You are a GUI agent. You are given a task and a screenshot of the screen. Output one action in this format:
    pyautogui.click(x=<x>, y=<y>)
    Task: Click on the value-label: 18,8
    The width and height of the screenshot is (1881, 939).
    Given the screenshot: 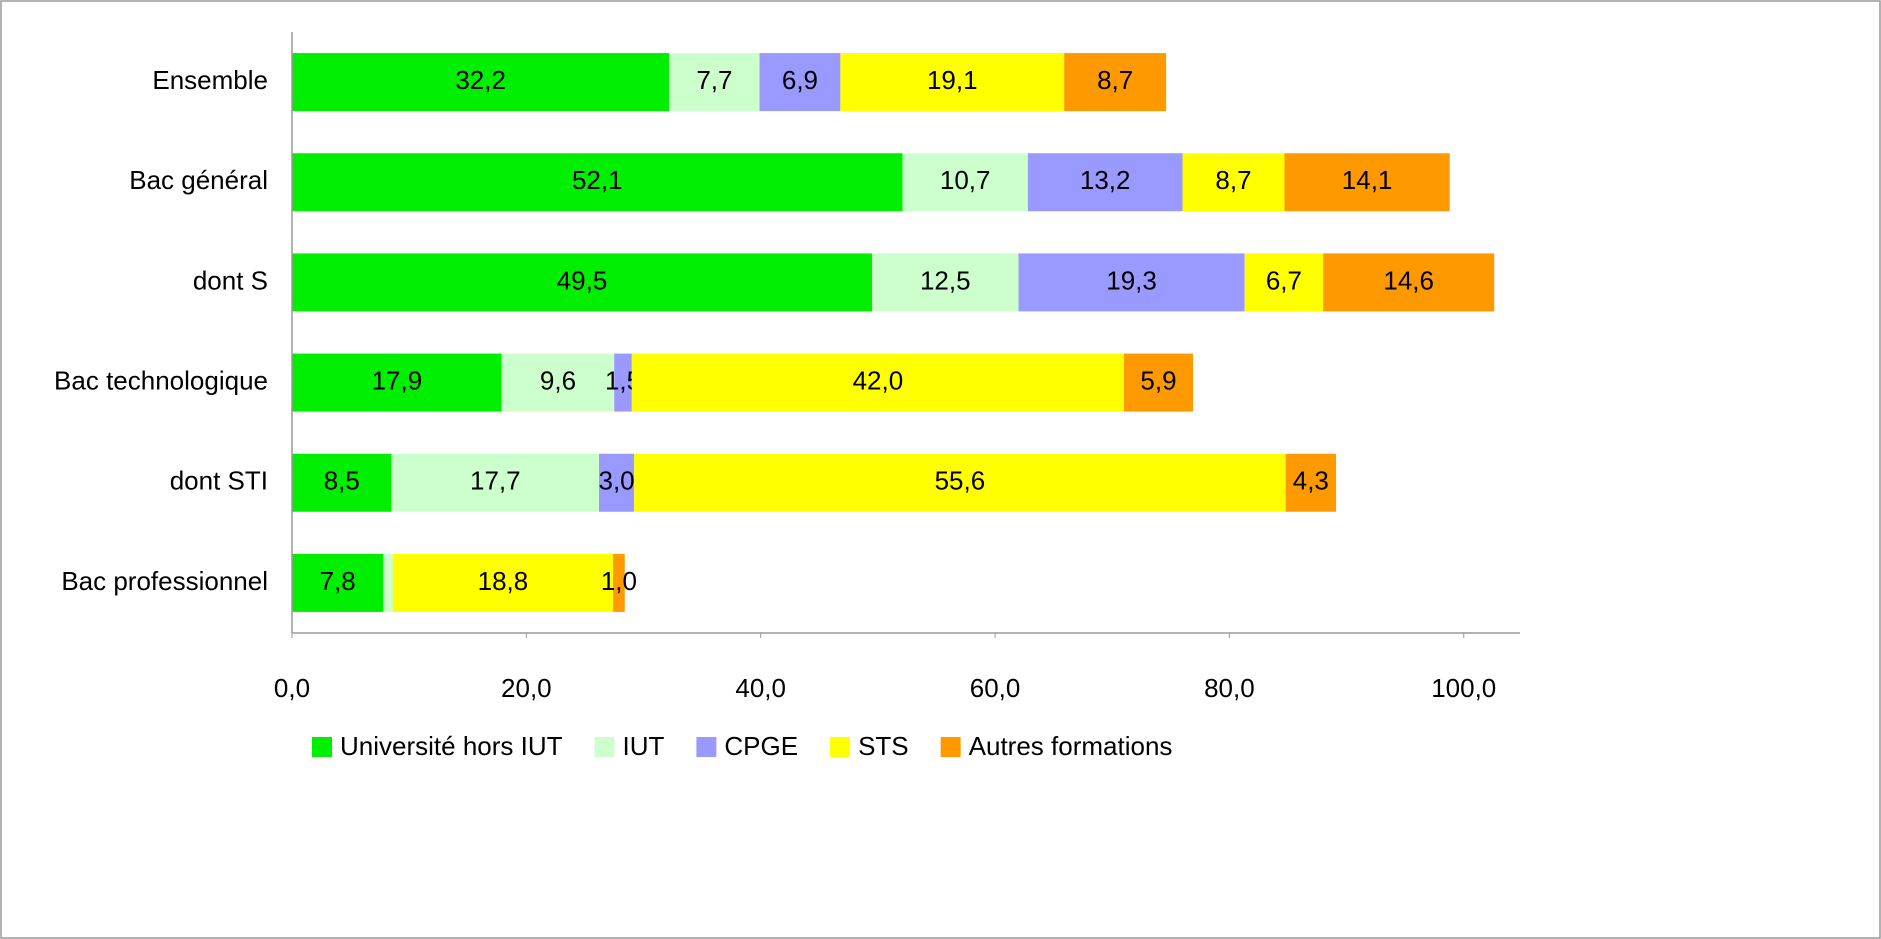 What is the action you would take?
    pyautogui.click(x=503, y=581)
    